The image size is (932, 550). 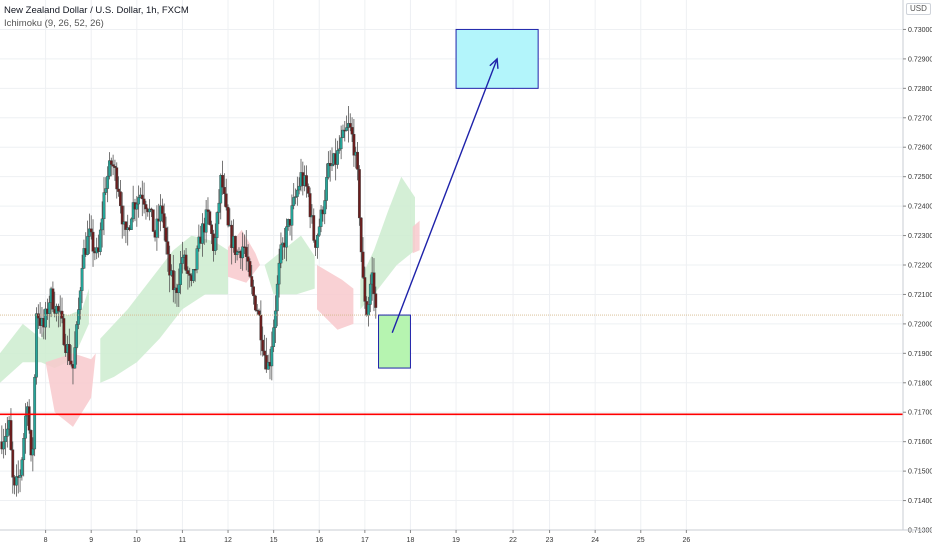 What do you see at coordinates (513, 540) in the screenshot?
I see `time-tick-label: 22` at bounding box center [513, 540].